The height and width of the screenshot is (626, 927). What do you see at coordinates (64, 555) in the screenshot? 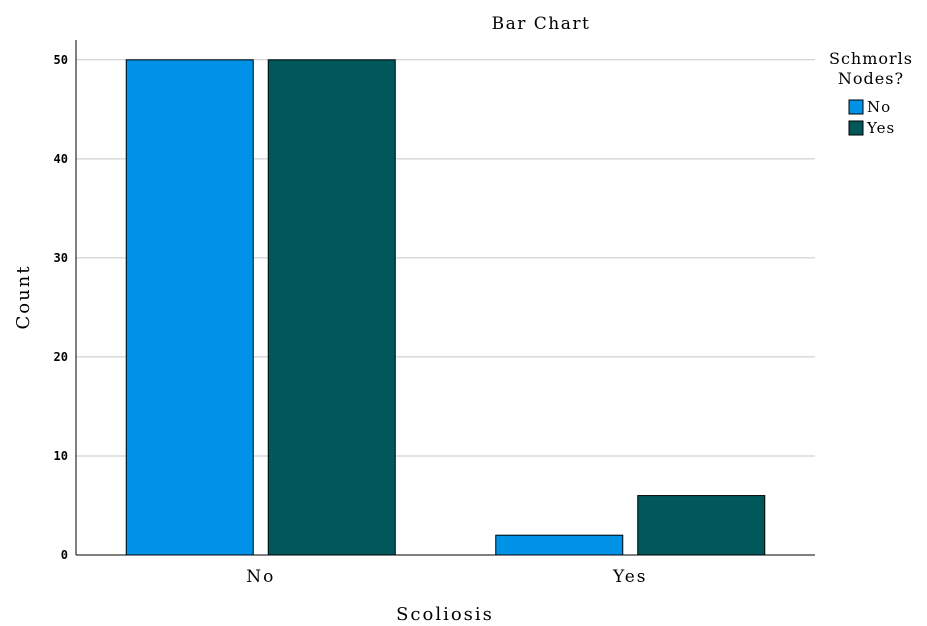
I see `y-tick-label: 0` at bounding box center [64, 555].